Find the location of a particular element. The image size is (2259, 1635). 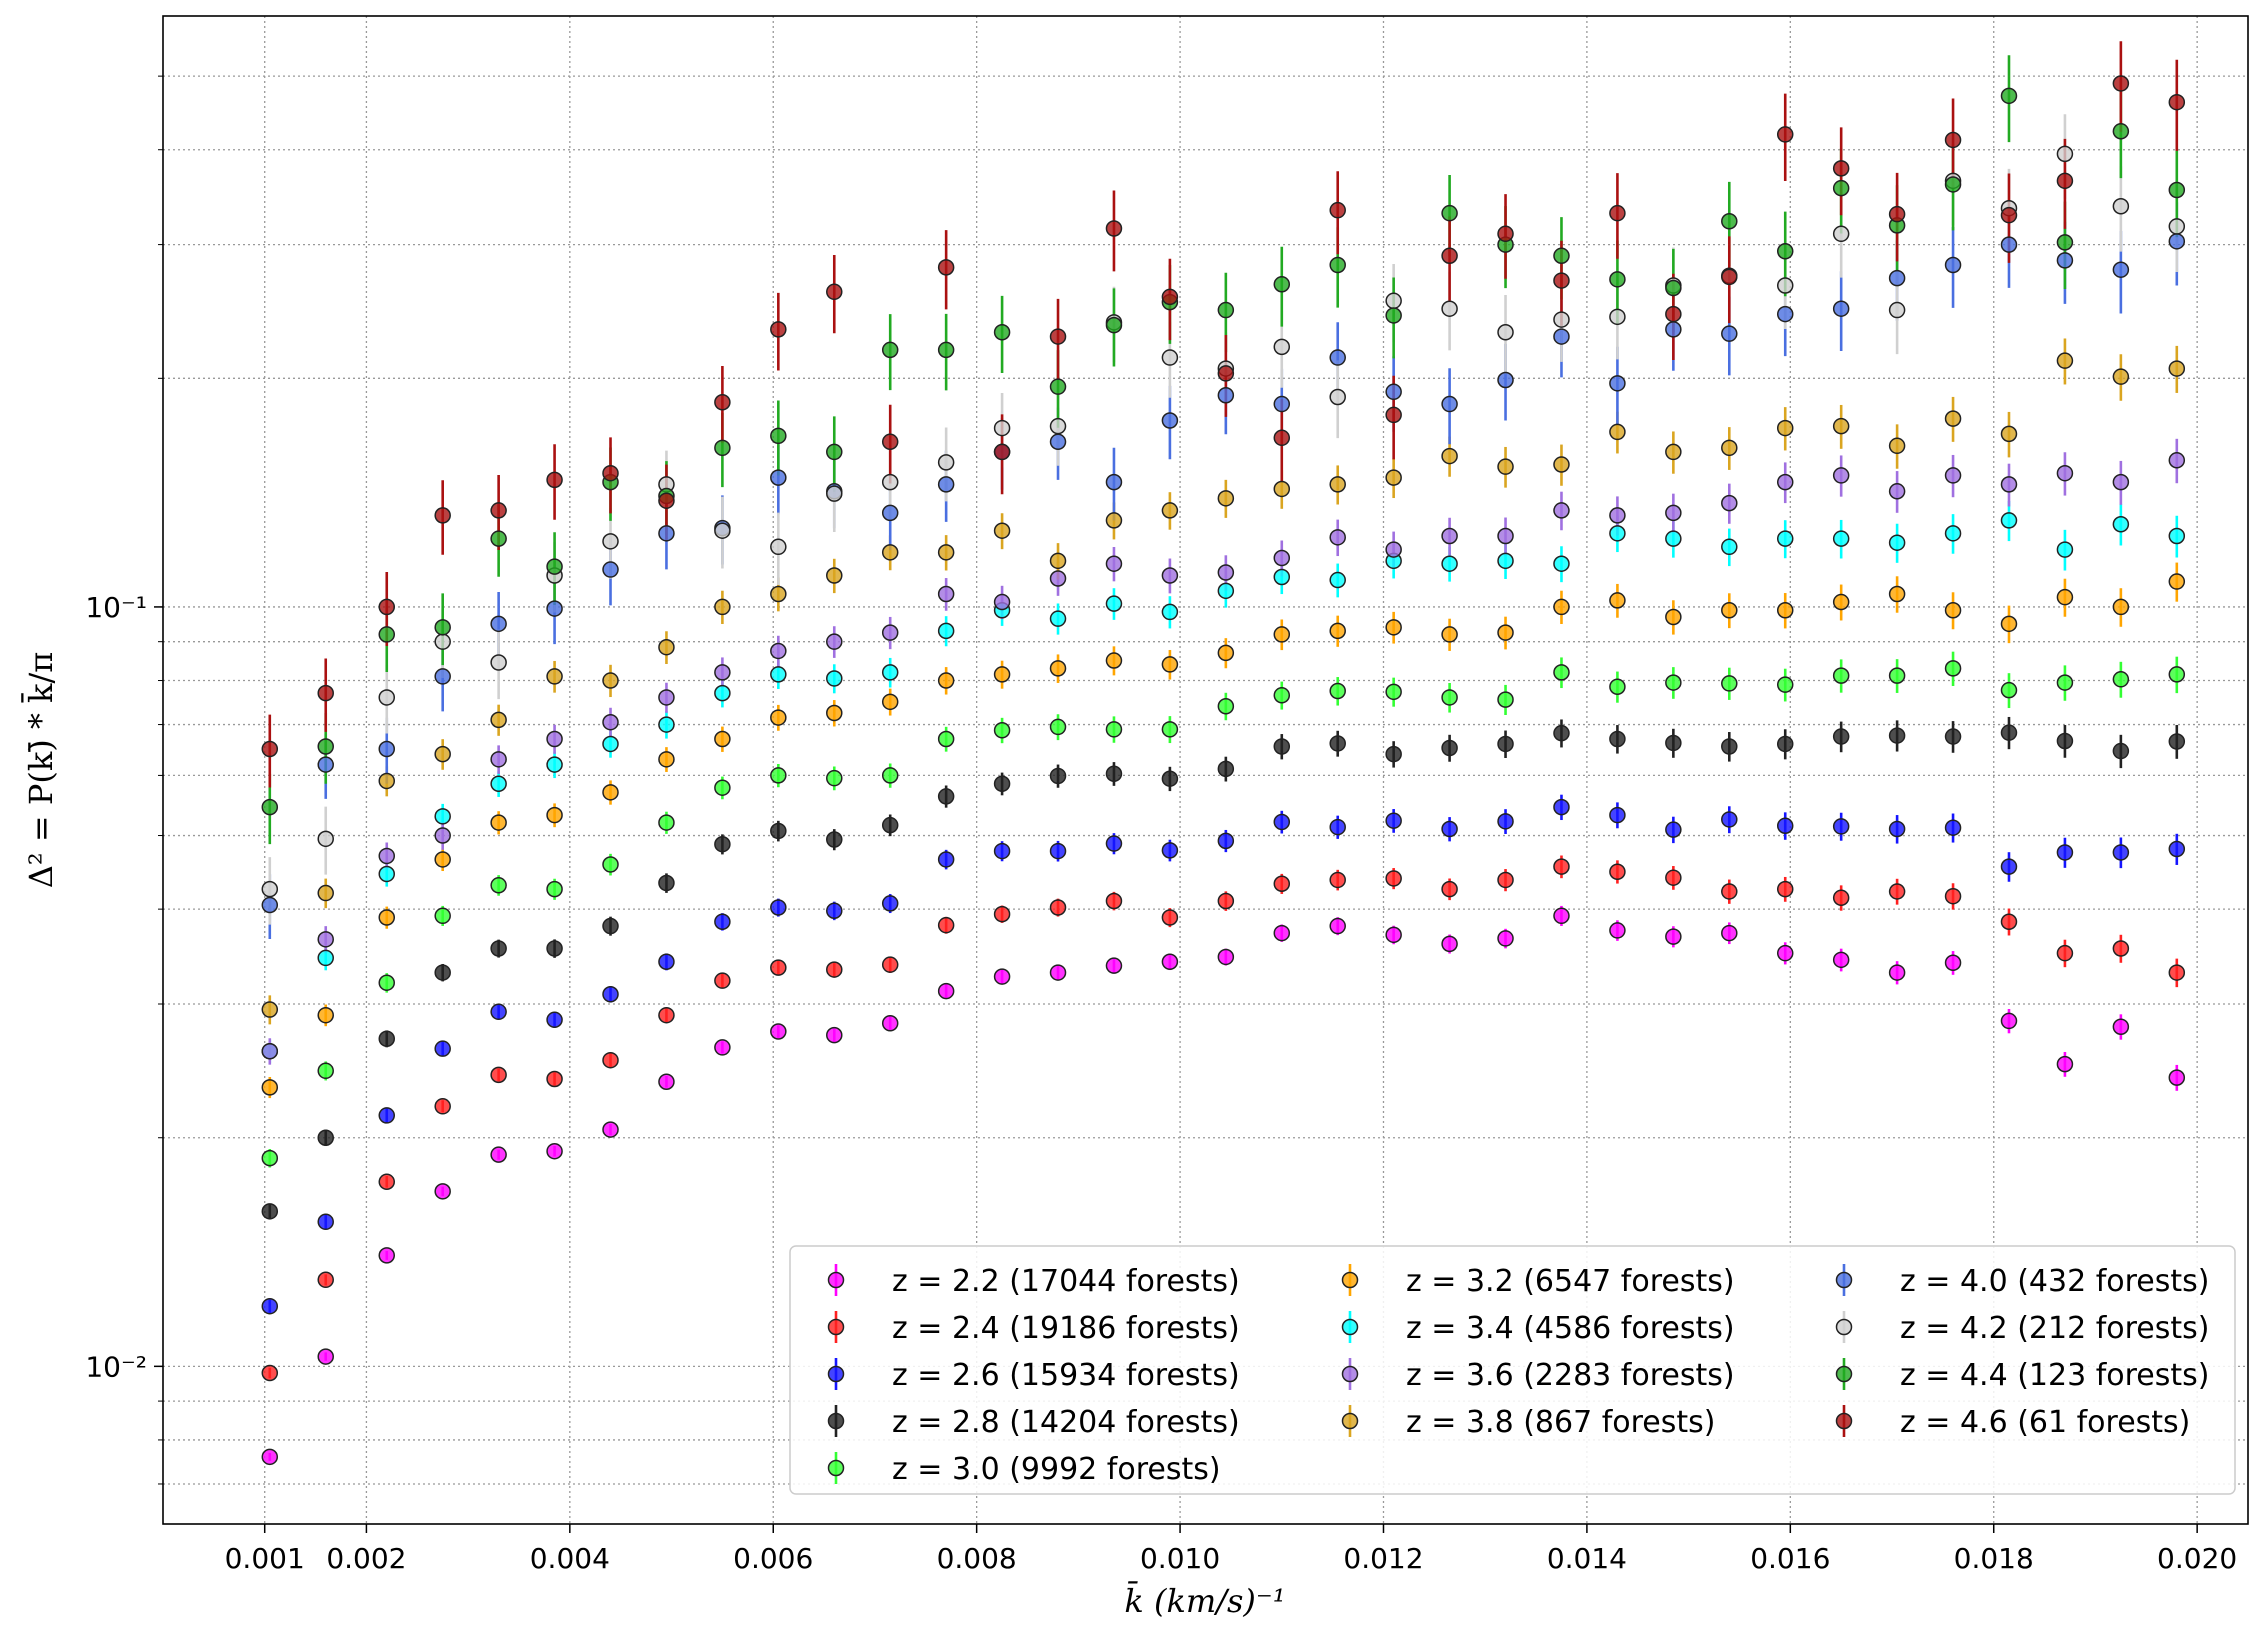

legend-label: z = 4.4 (123 forests) is located at coordinates (2054, 1375).